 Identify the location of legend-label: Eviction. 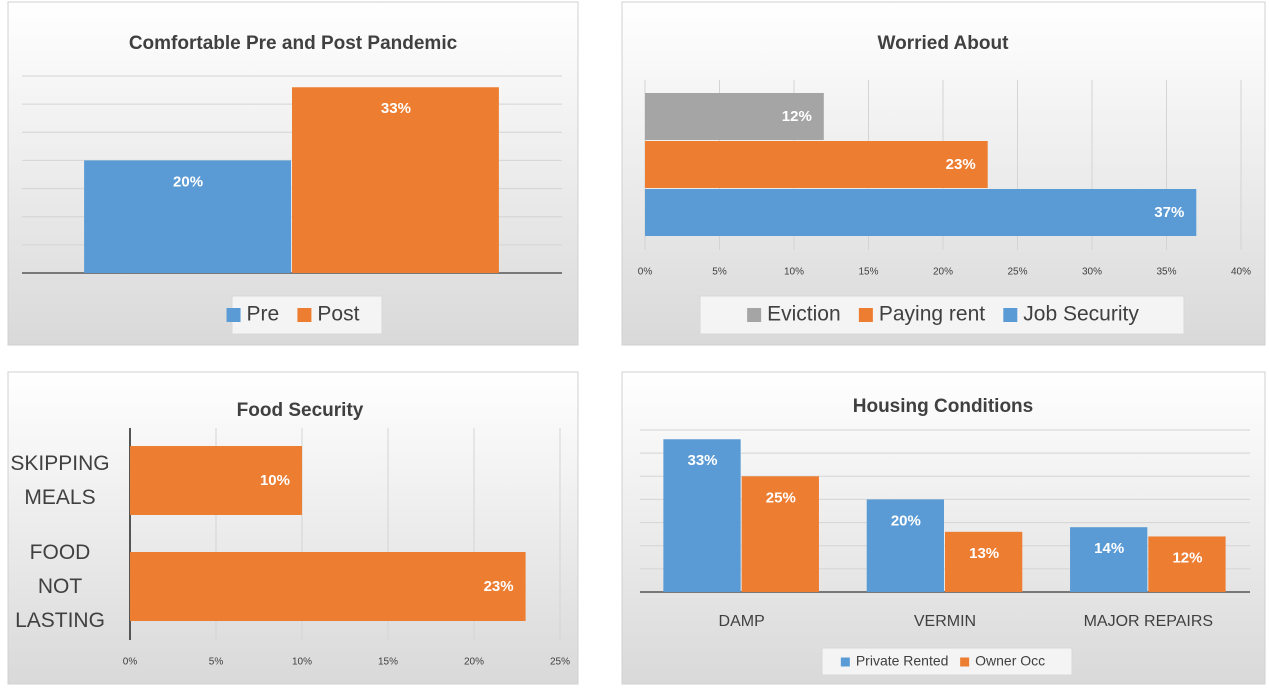
(804, 314).